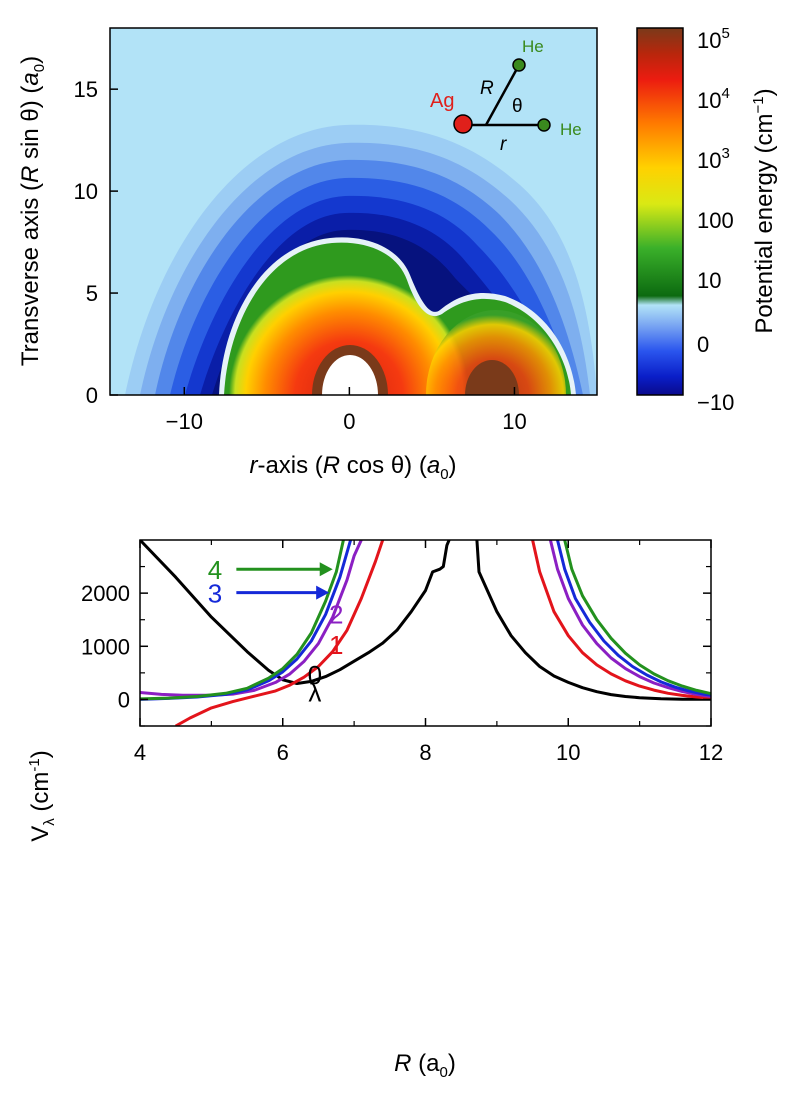  Describe the element at coordinates (105, 646) in the screenshot. I see `vlambda-y-tick-label: 1000` at that location.